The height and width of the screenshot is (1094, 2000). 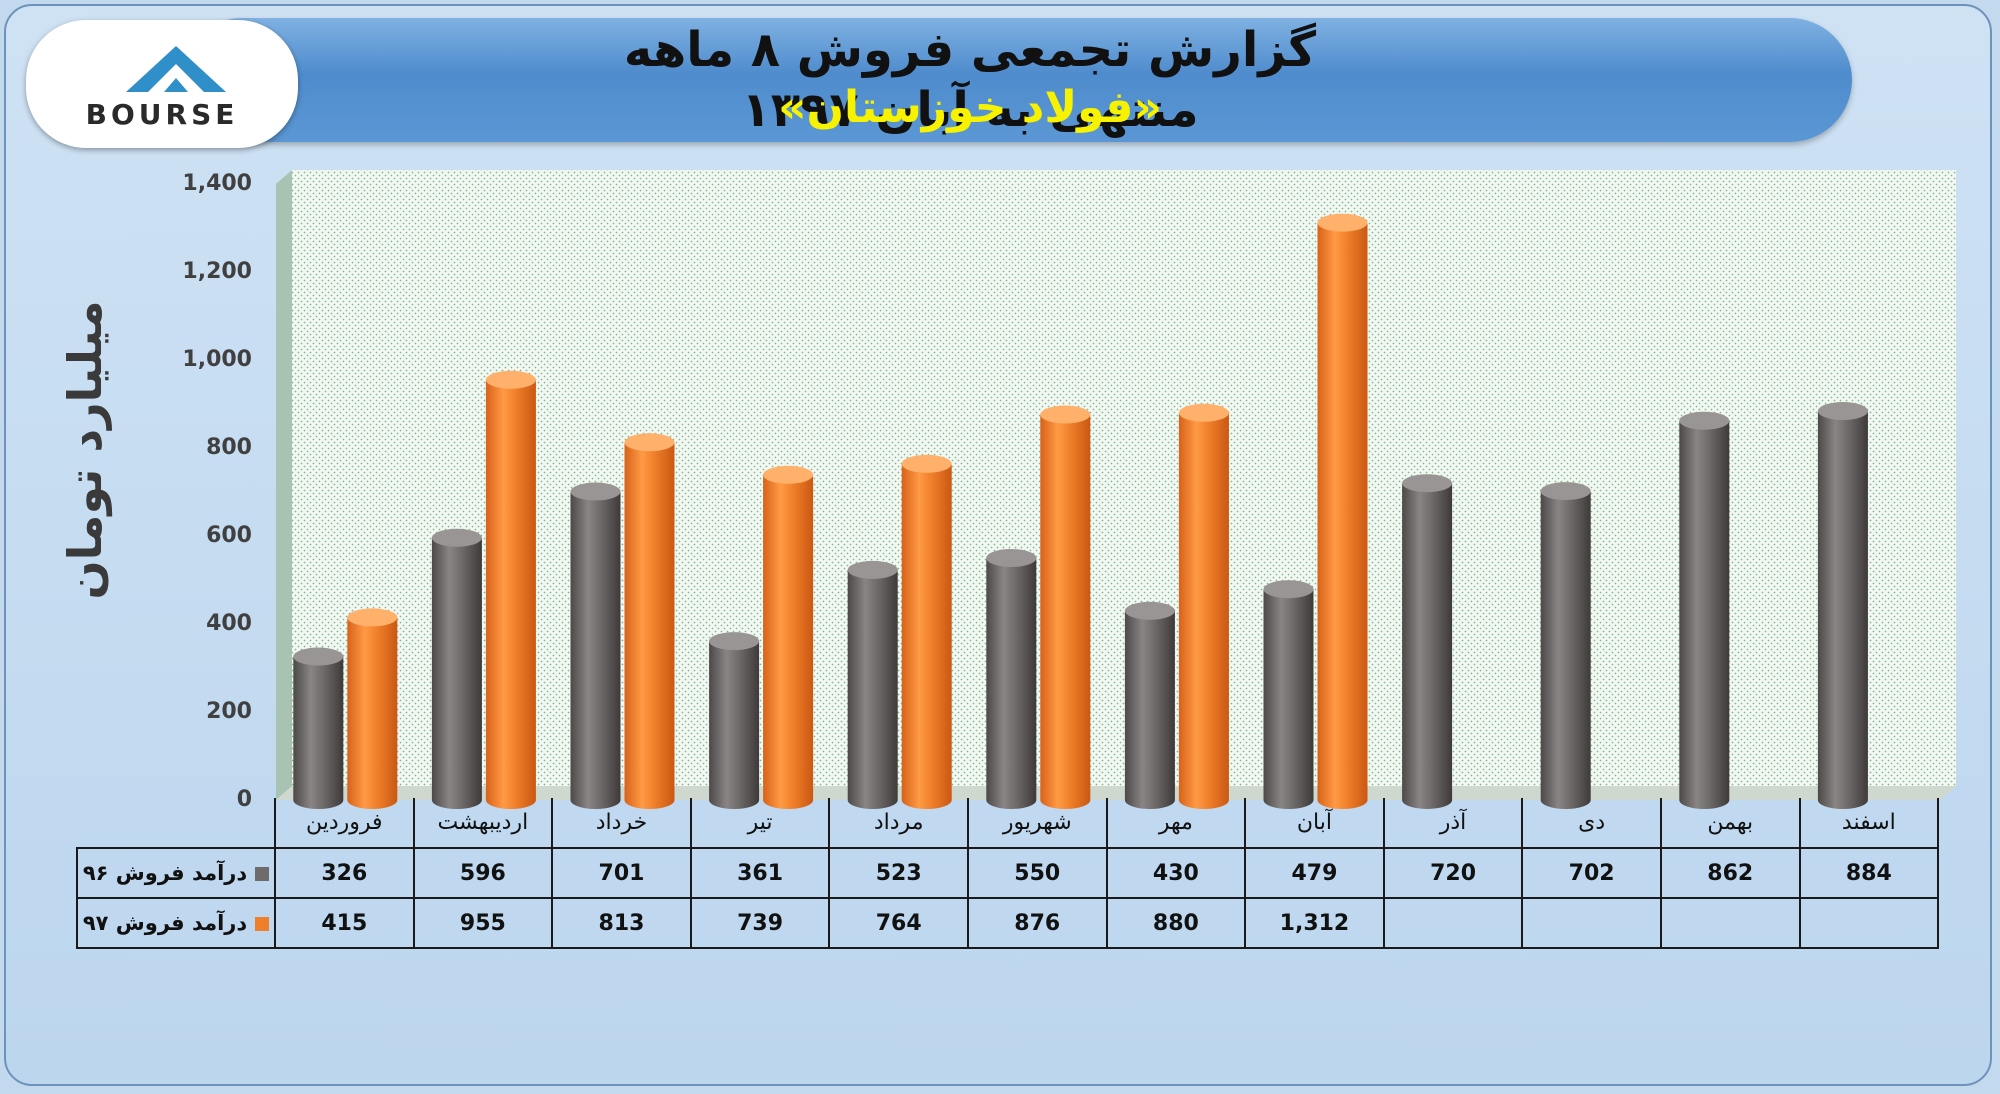 What do you see at coordinates (1453, 823) in the screenshot?
I see `category-label: آذر` at bounding box center [1453, 823].